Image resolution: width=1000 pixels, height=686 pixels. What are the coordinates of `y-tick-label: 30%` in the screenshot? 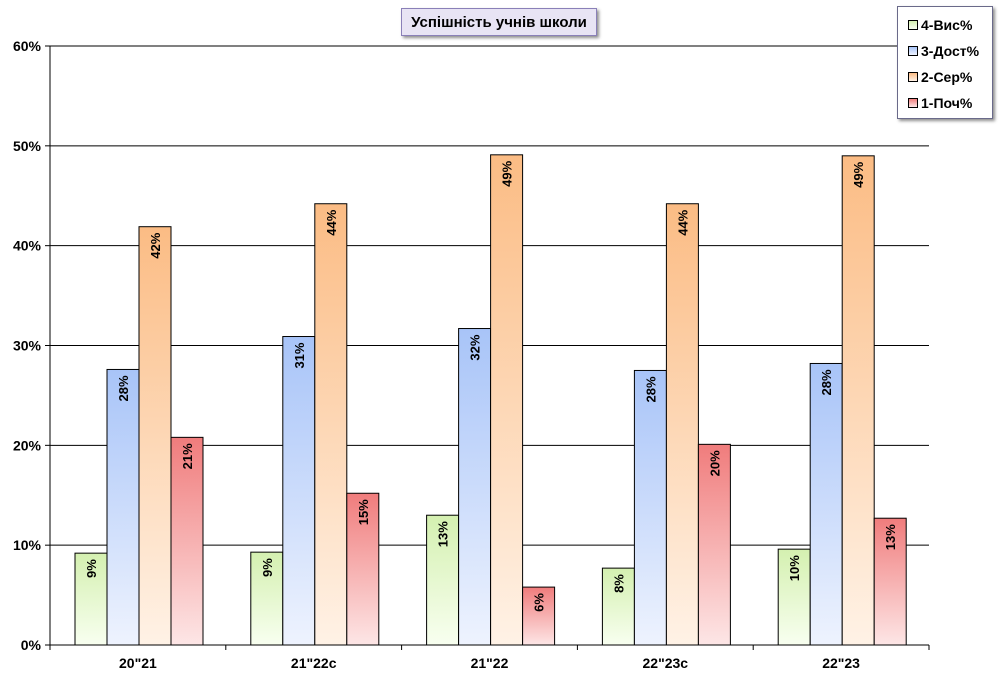 It's located at (27, 346).